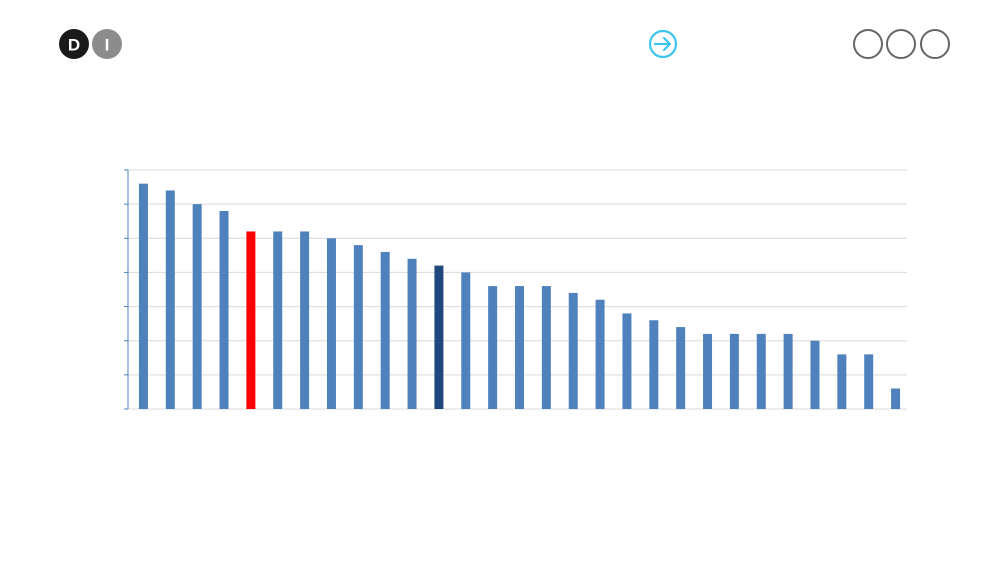 This screenshot has width=1000, height=563. I want to click on logo-letter: I, so click(107, 45).